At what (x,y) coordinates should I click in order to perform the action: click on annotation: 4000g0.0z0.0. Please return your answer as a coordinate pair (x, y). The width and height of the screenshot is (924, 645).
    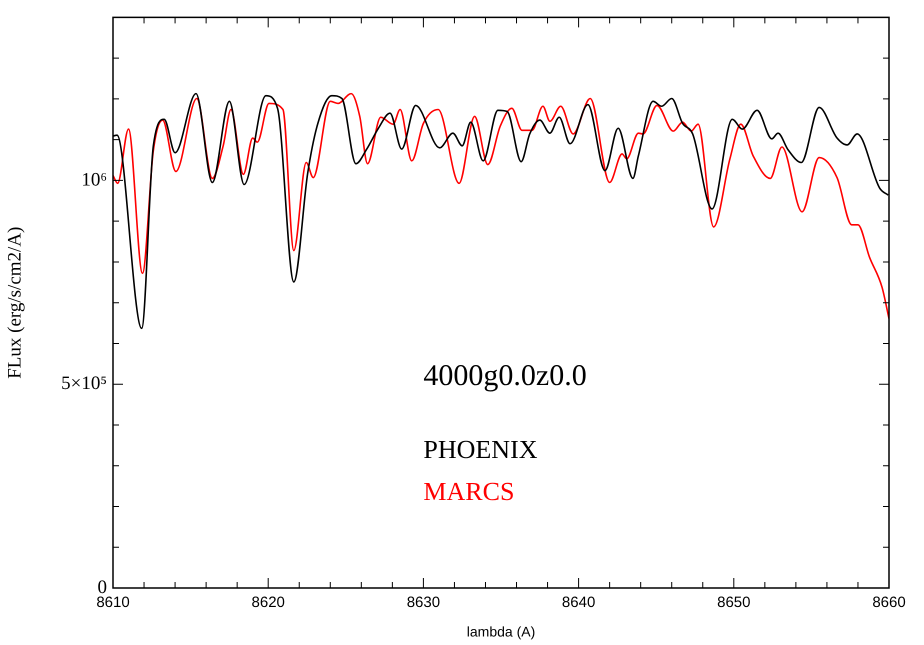
    Looking at the image, I should click on (505, 375).